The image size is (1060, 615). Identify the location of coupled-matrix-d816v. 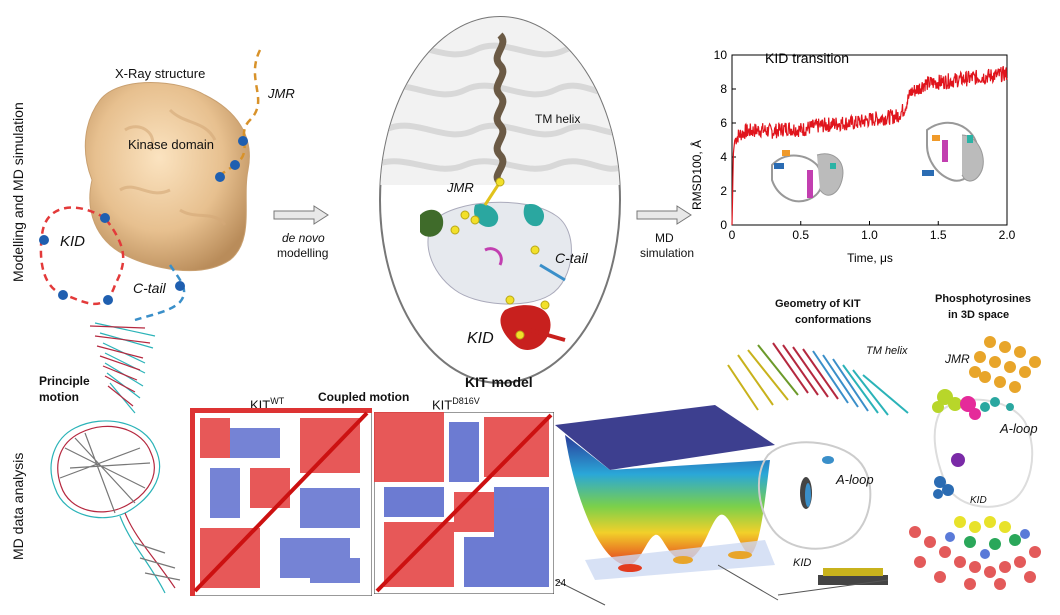
(464, 503).